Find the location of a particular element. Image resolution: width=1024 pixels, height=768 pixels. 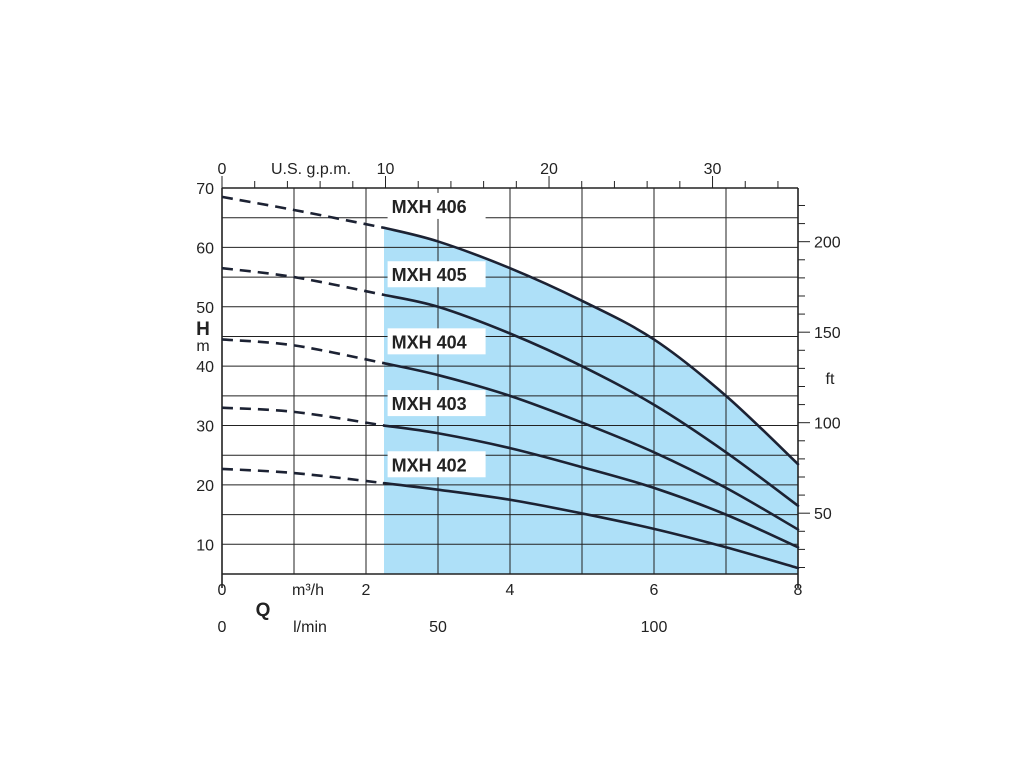

mxh-404-line is located at coordinates (591, 446).